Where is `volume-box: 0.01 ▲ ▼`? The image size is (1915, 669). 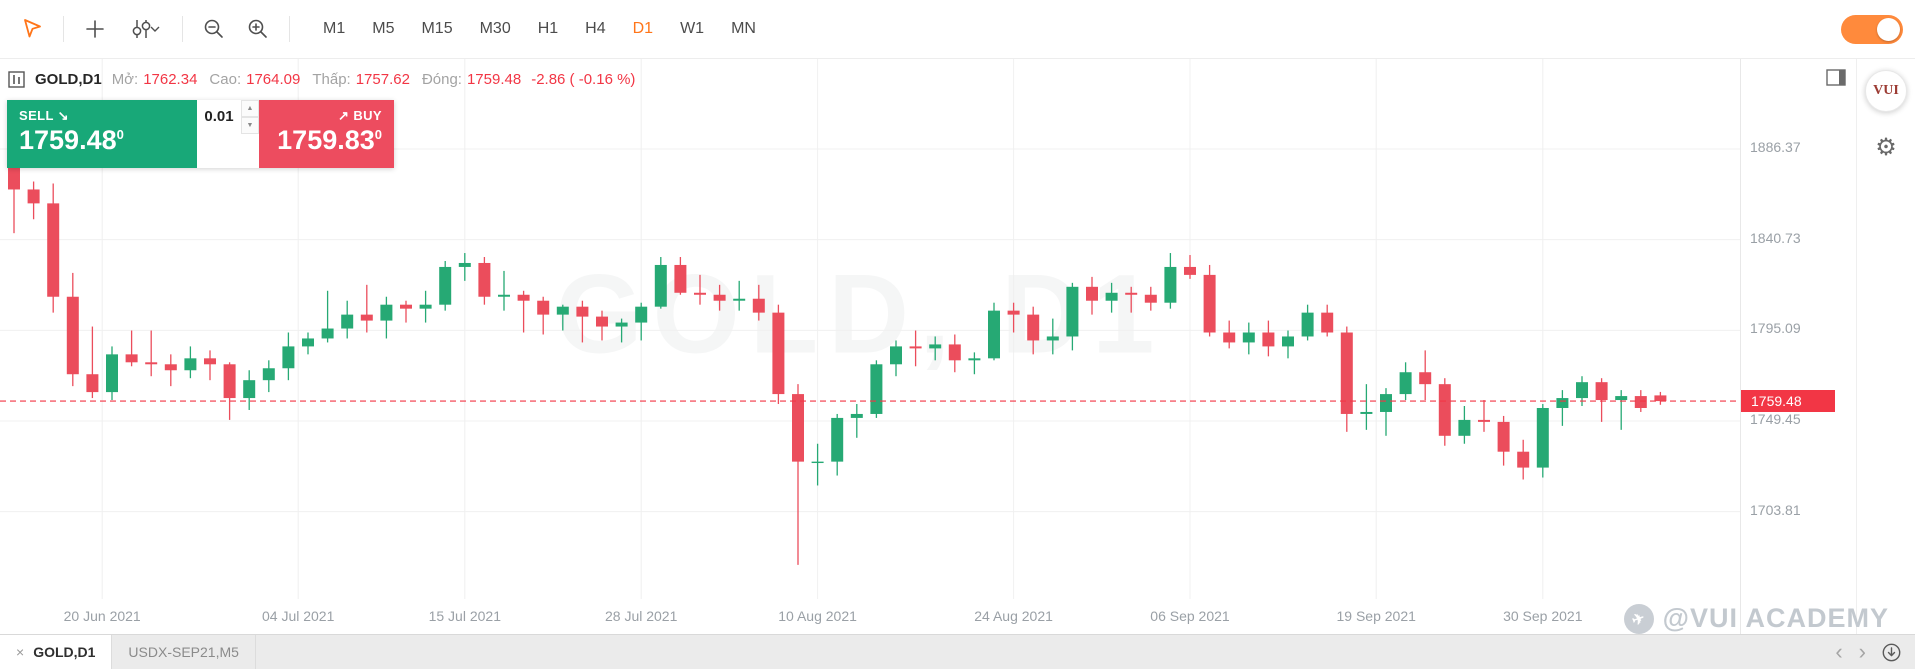
volume-box: 0.01 ▲ ▼ is located at coordinates (228, 134).